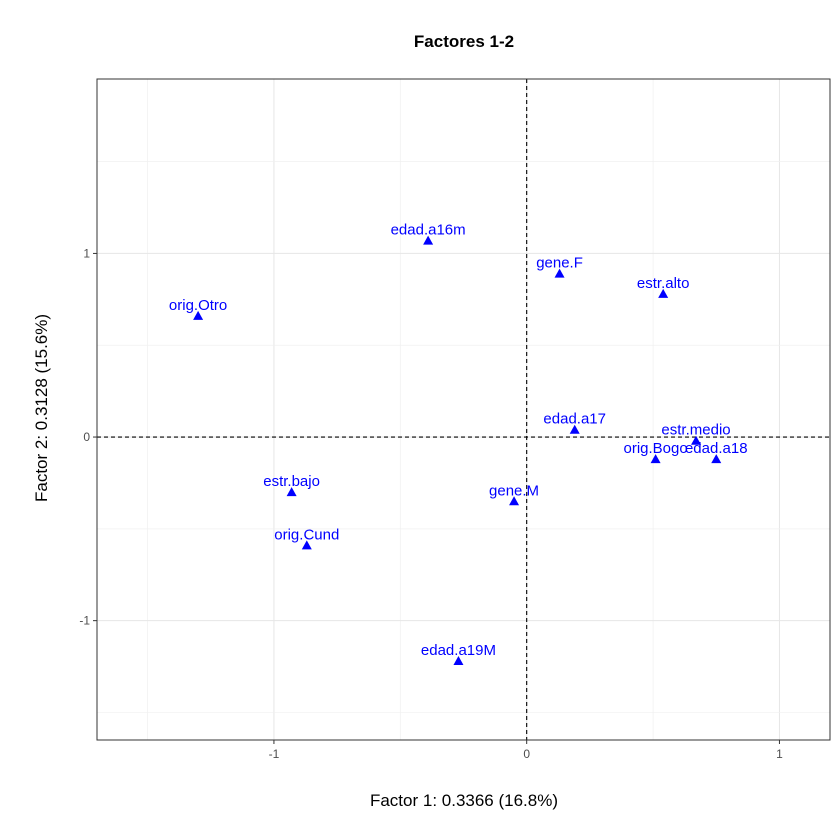 The image size is (840, 840). I want to click on point-label-estr-bajo: estr.bajo, so click(291, 481).